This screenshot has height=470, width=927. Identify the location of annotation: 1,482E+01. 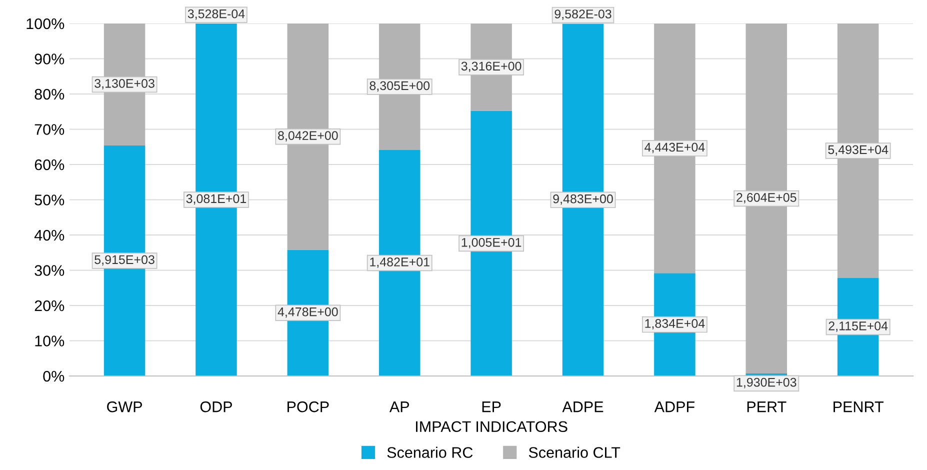
(400, 263).